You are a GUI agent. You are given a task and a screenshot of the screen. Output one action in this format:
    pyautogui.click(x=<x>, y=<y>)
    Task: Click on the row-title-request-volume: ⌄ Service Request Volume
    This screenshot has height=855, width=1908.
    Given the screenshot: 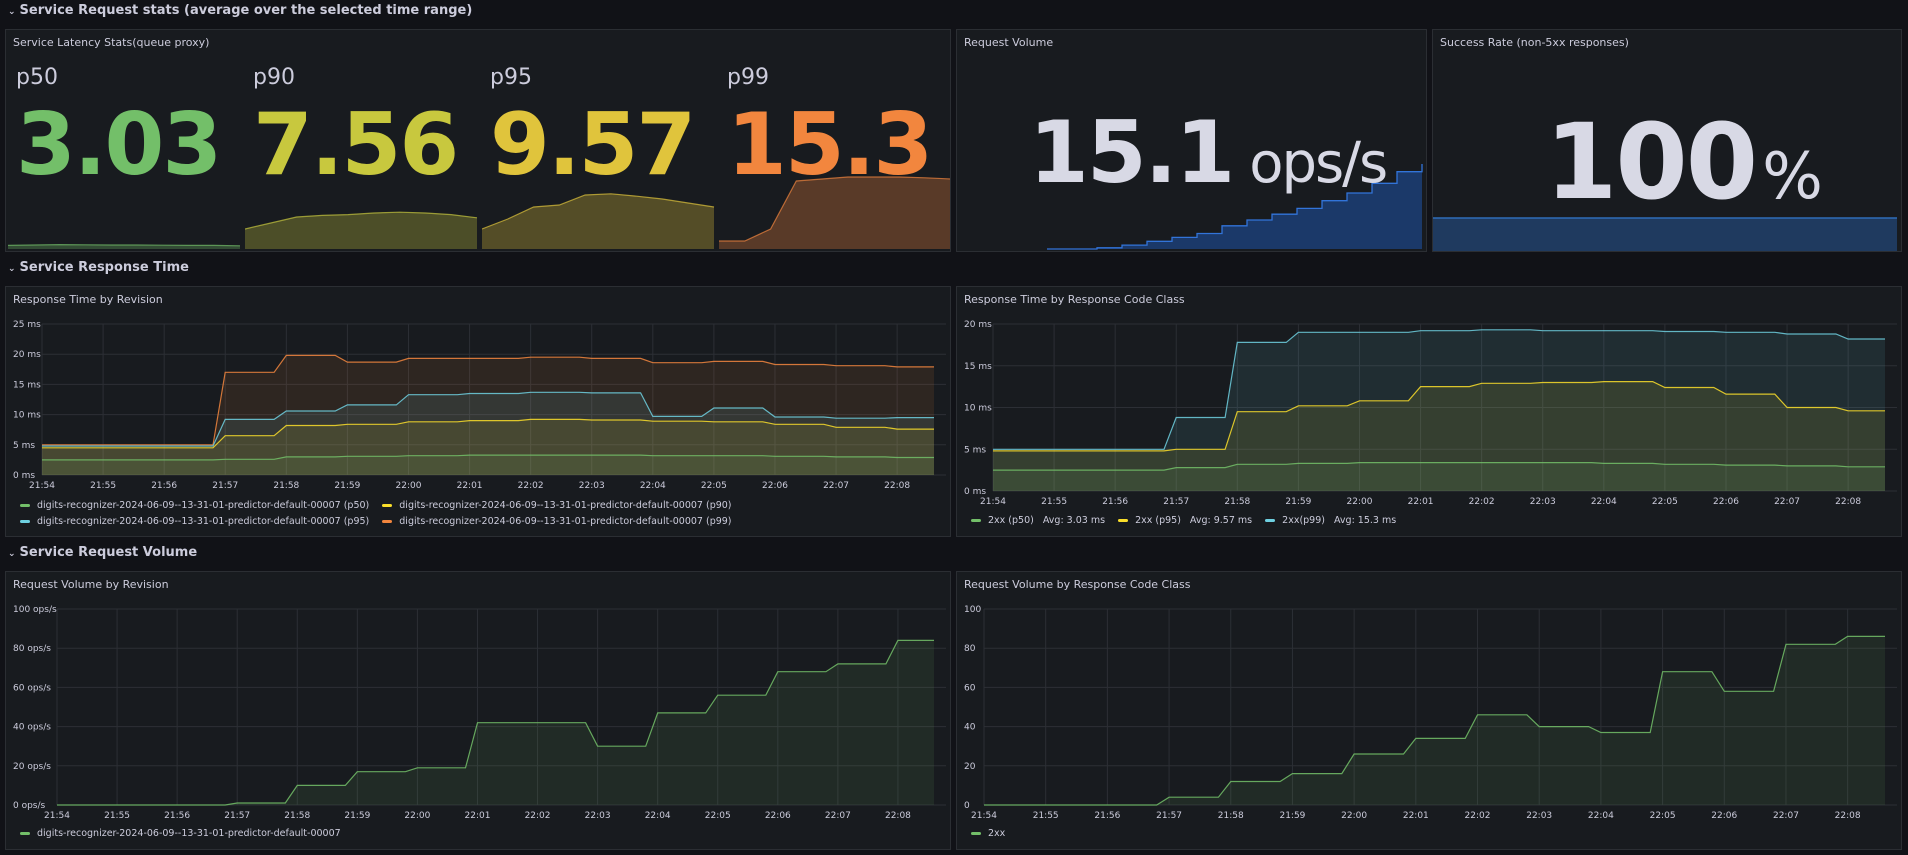 What is the action you would take?
    pyautogui.click(x=102, y=553)
    